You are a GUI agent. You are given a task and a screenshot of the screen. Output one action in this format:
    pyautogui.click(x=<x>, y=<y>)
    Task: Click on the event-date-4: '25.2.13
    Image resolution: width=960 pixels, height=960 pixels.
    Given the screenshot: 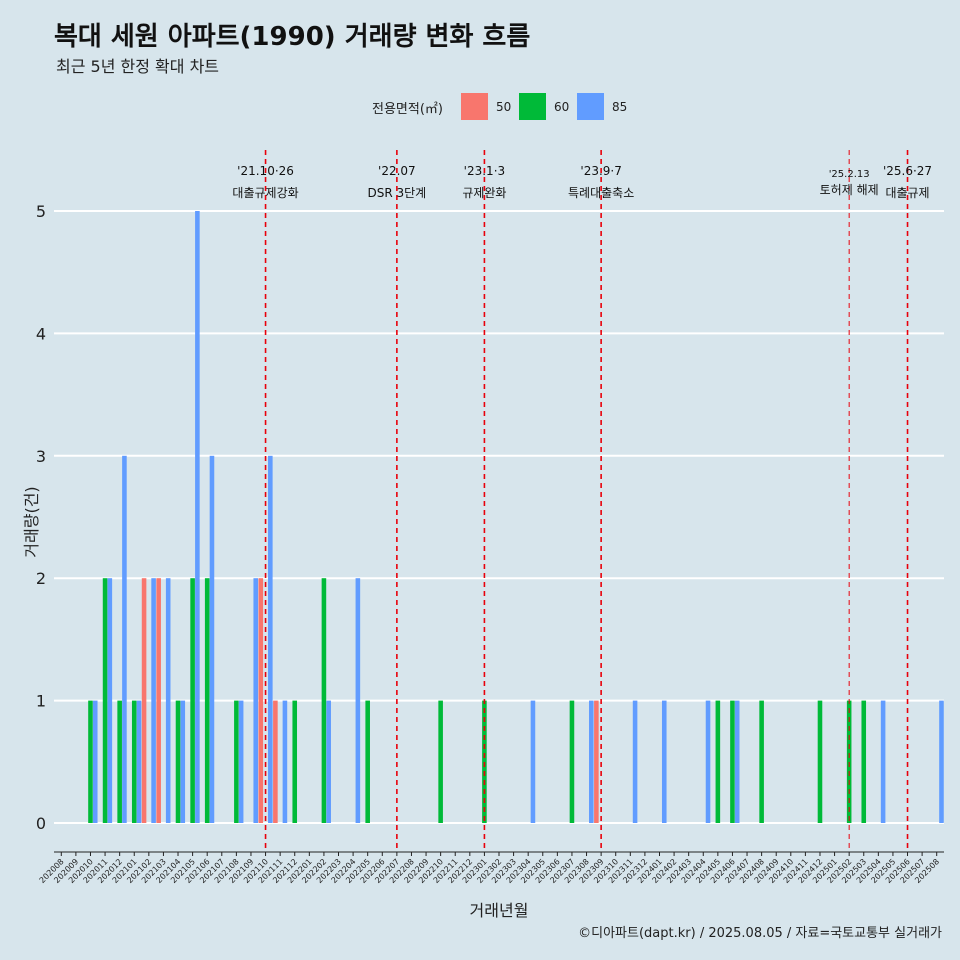 What is the action you would take?
    pyautogui.click(x=849, y=174)
    